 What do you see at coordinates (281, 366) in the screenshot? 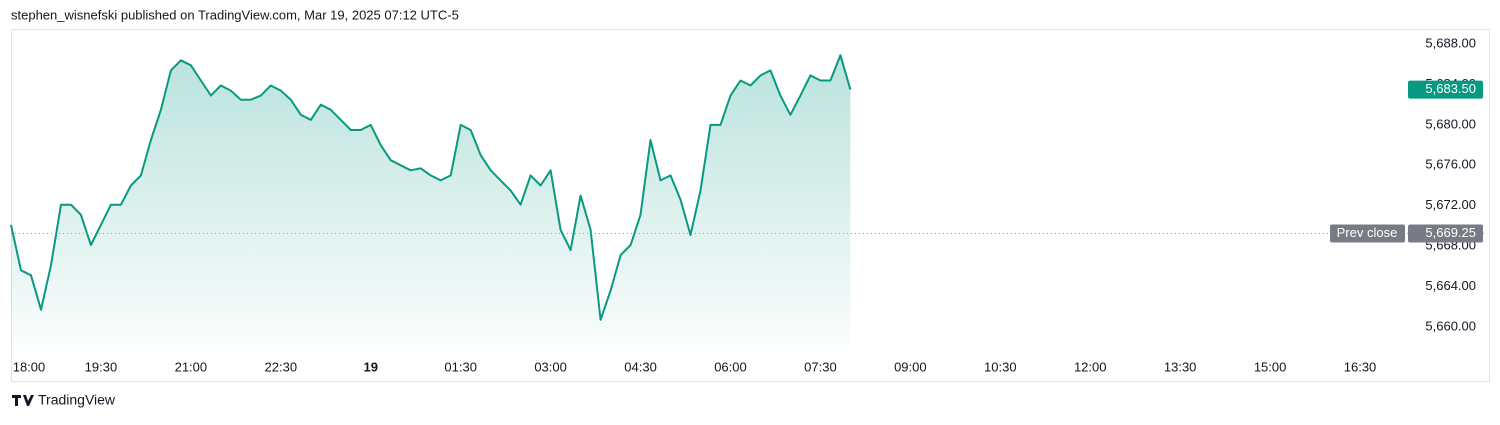
I see `x-tick-label: 22:30` at bounding box center [281, 366].